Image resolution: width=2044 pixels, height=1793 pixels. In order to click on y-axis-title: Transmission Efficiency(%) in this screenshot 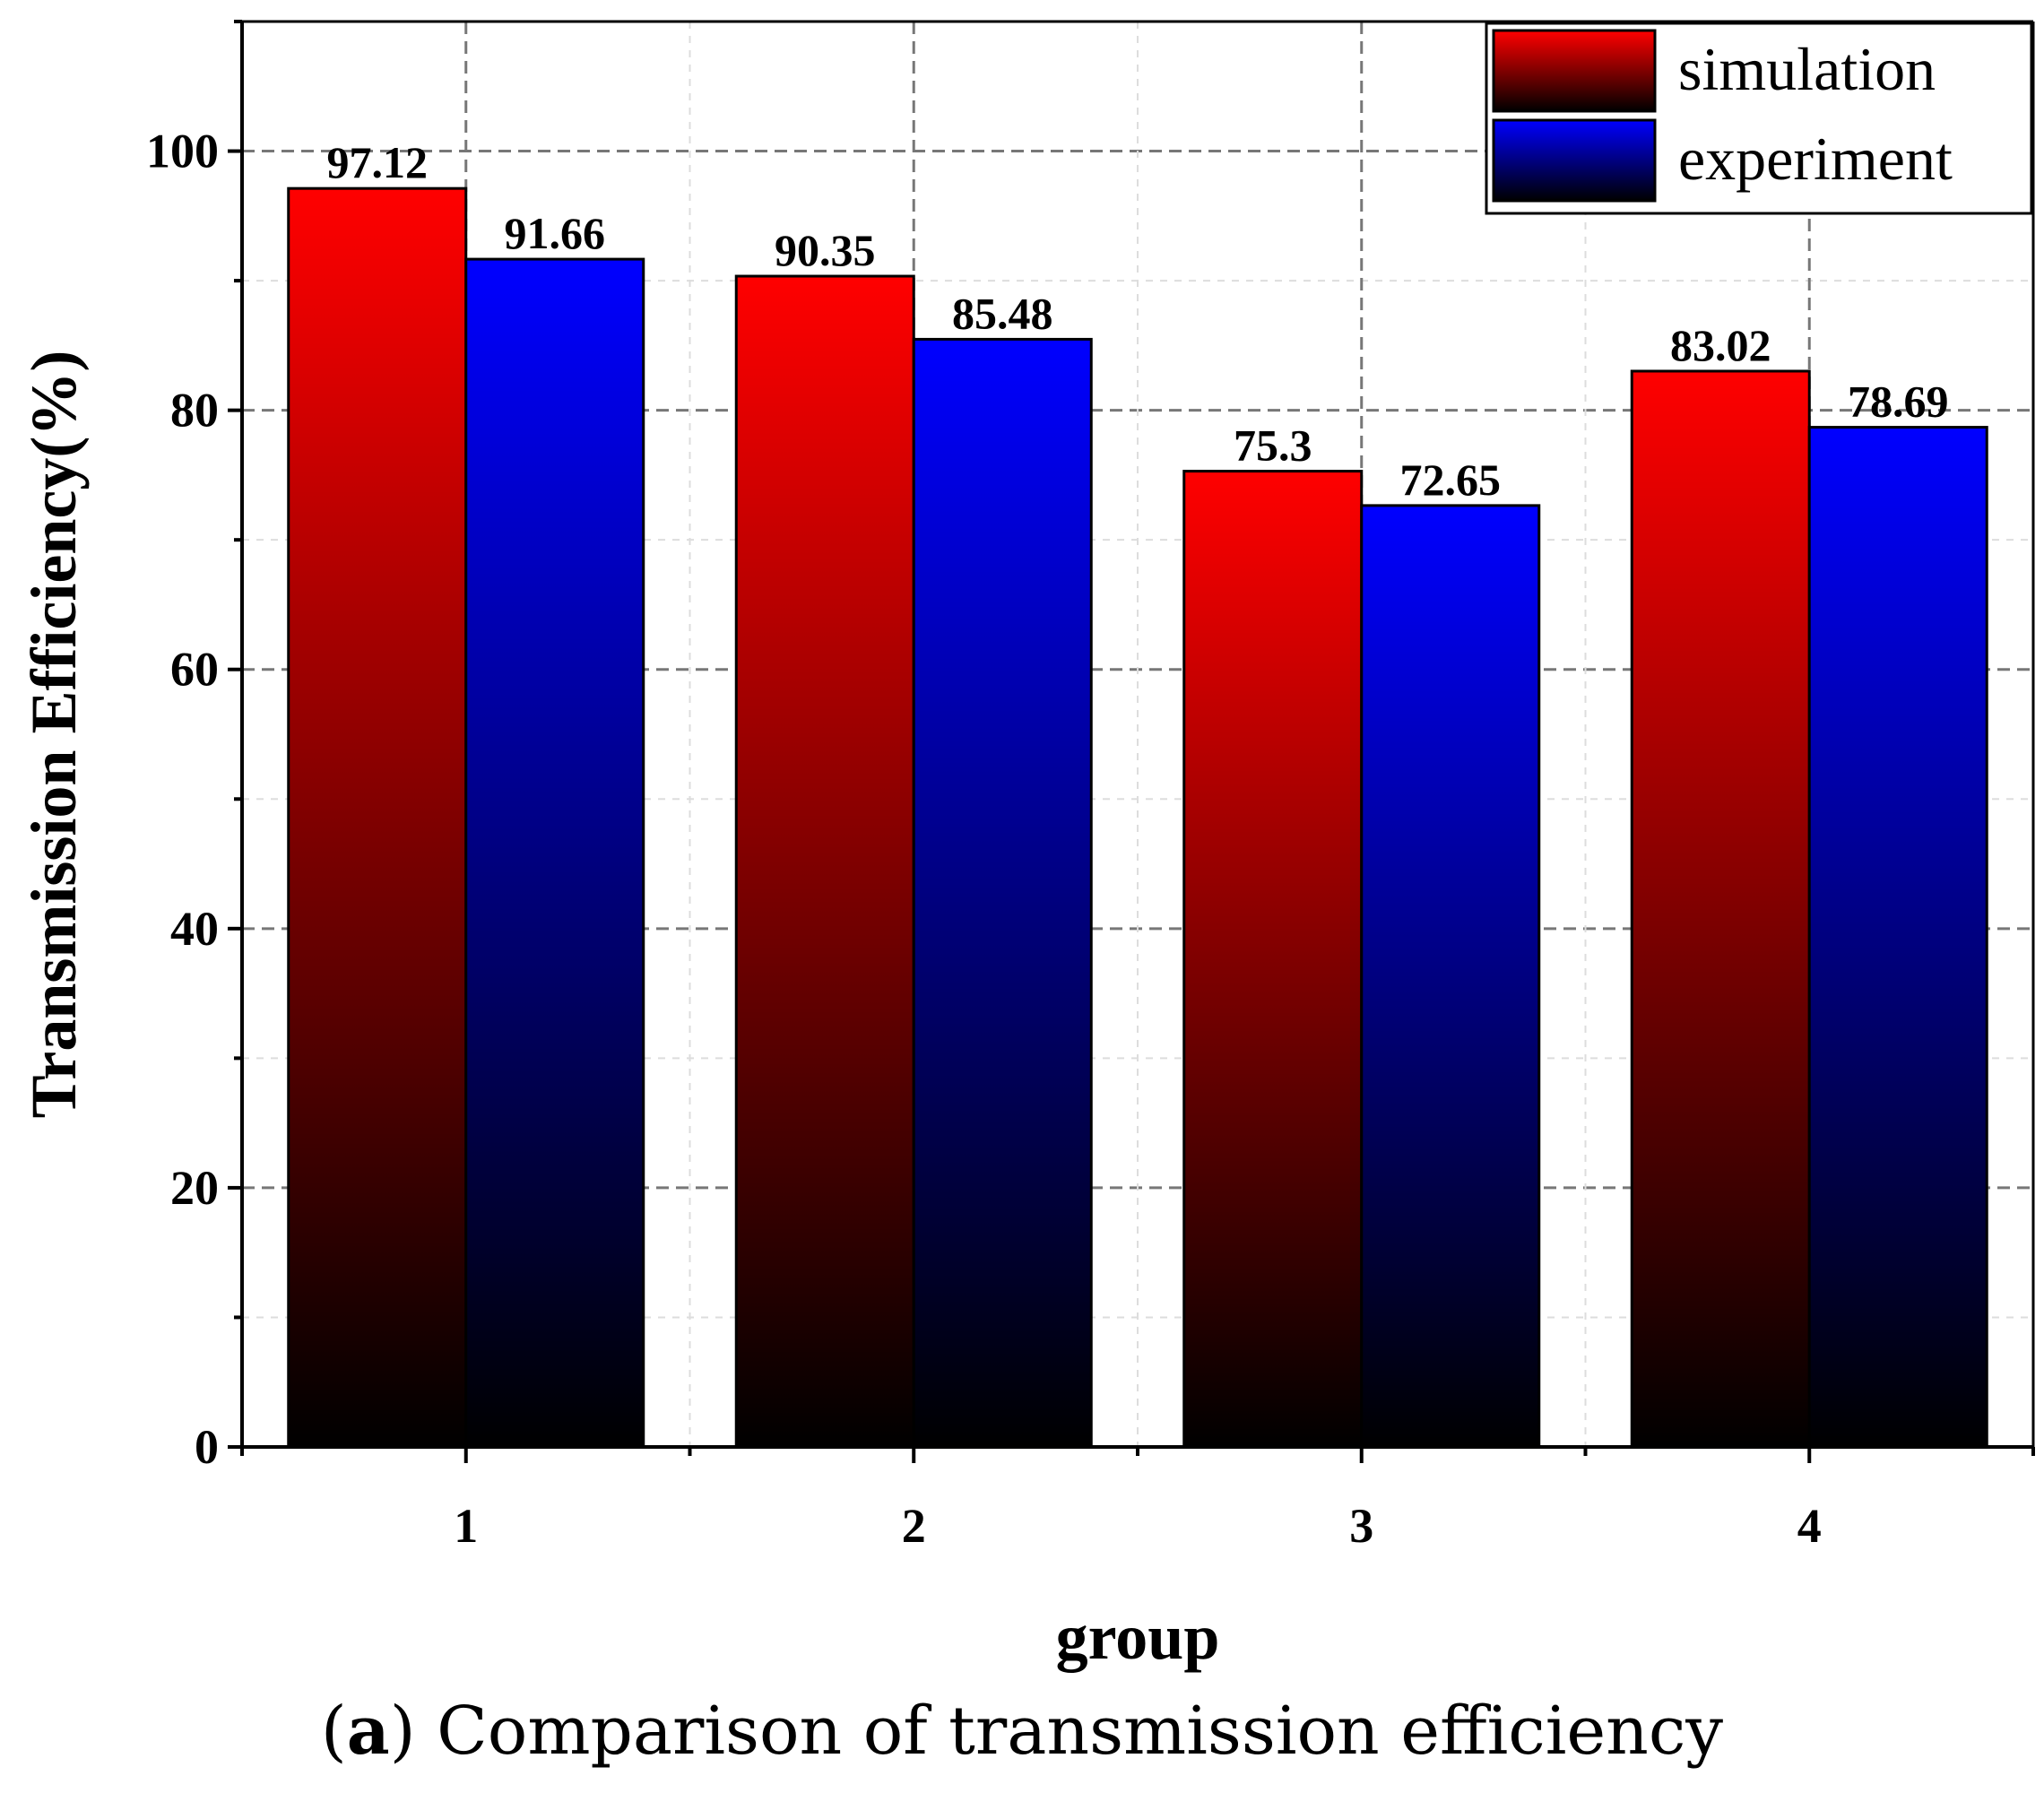, I will do `click(54, 735)`.